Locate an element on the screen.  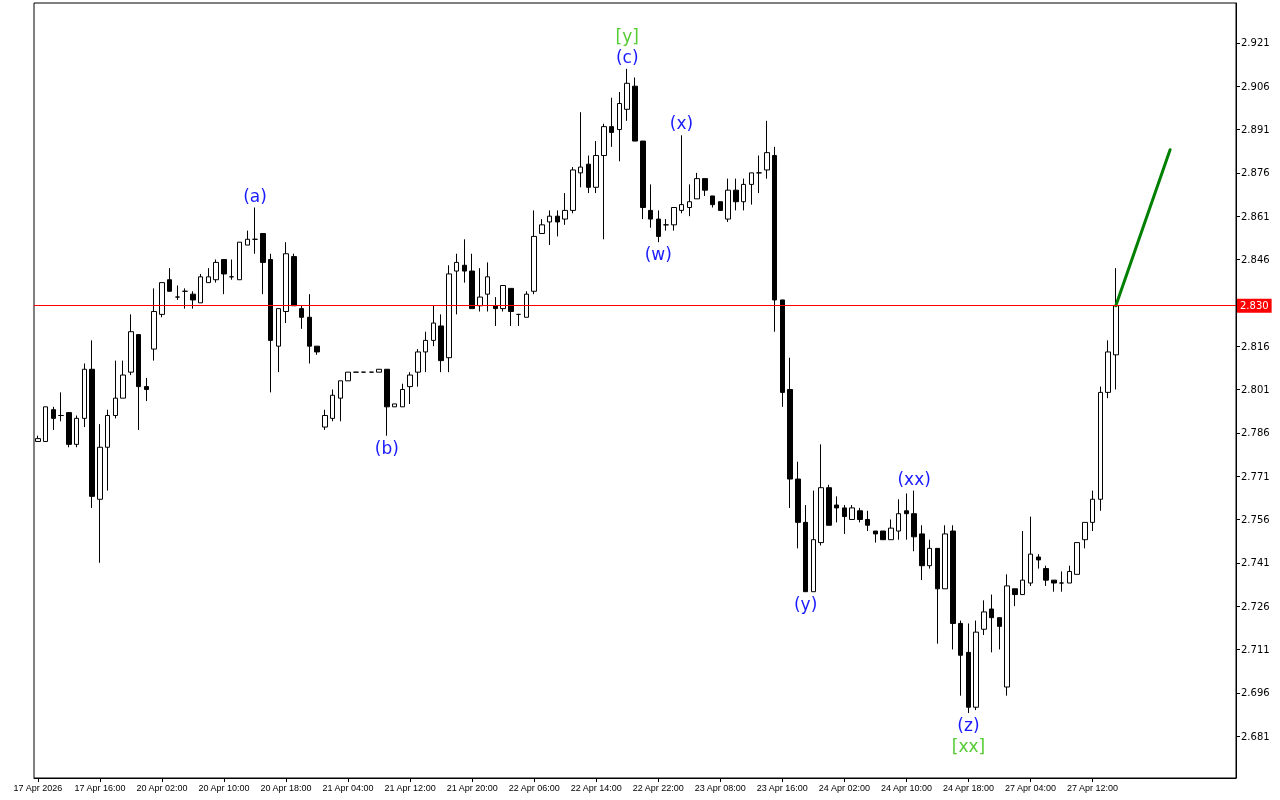
annotation: (z) is located at coordinates (968, 725).